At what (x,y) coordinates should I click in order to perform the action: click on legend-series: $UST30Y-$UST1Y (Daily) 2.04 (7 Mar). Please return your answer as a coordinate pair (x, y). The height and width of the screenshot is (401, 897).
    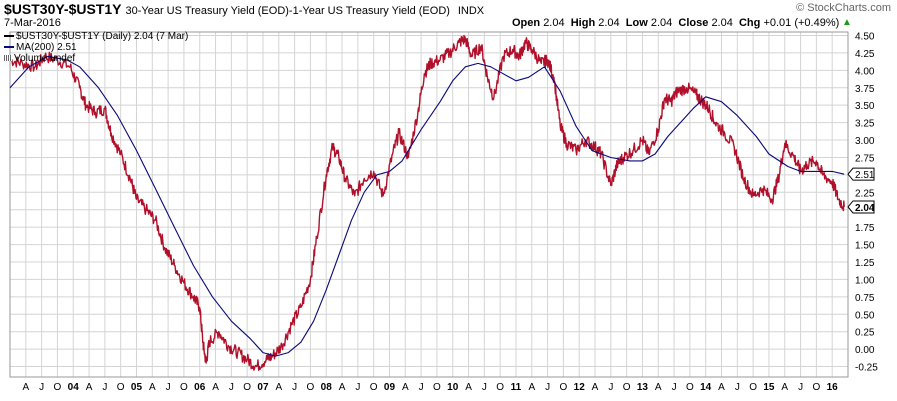
    Looking at the image, I should click on (96, 36).